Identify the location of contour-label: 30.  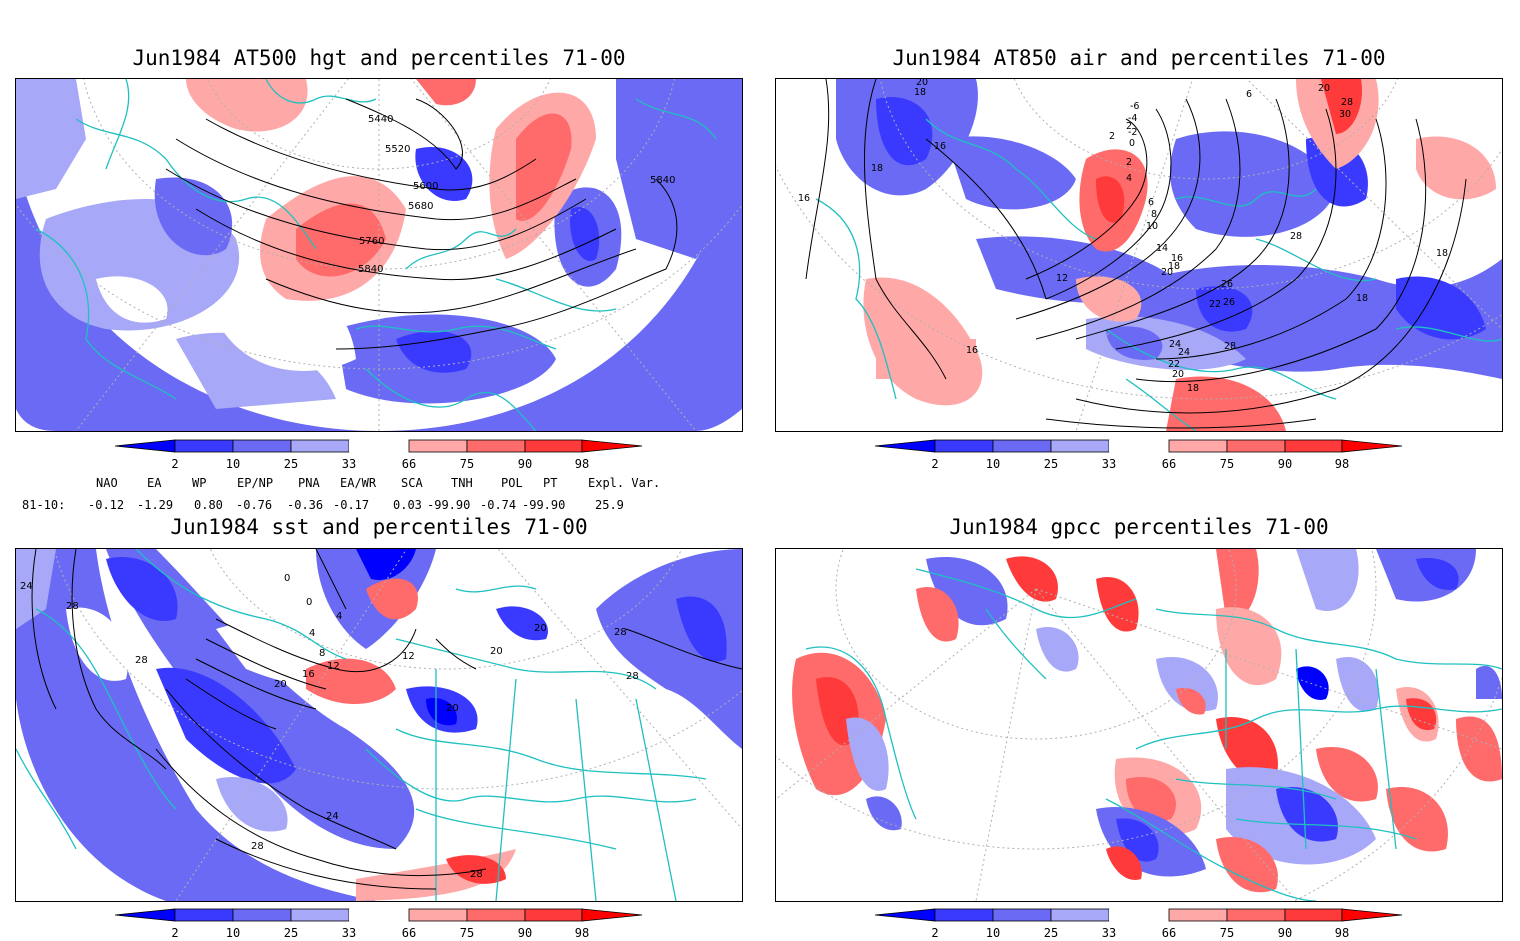
(1345, 114).